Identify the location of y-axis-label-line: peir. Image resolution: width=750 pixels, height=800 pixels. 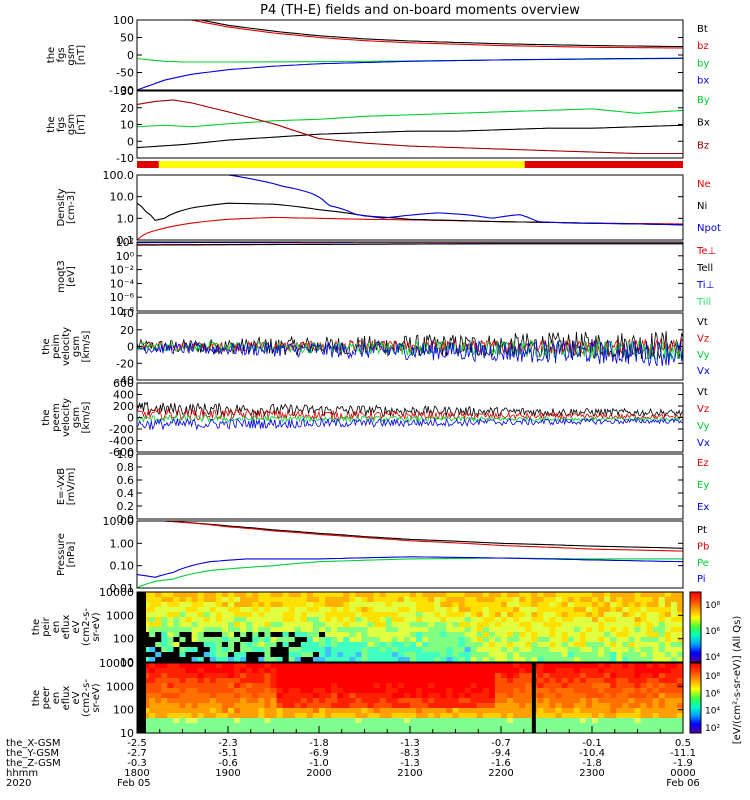
(46, 626).